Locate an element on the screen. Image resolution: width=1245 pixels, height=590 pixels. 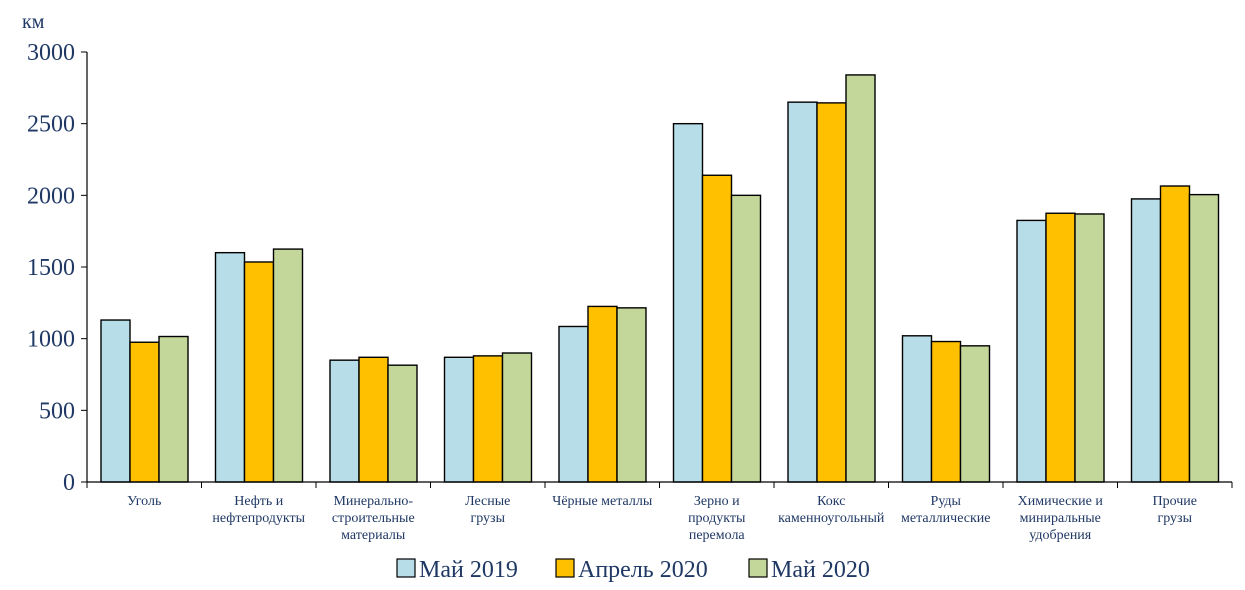
y-tick-label: 2000 is located at coordinates (51, 196).